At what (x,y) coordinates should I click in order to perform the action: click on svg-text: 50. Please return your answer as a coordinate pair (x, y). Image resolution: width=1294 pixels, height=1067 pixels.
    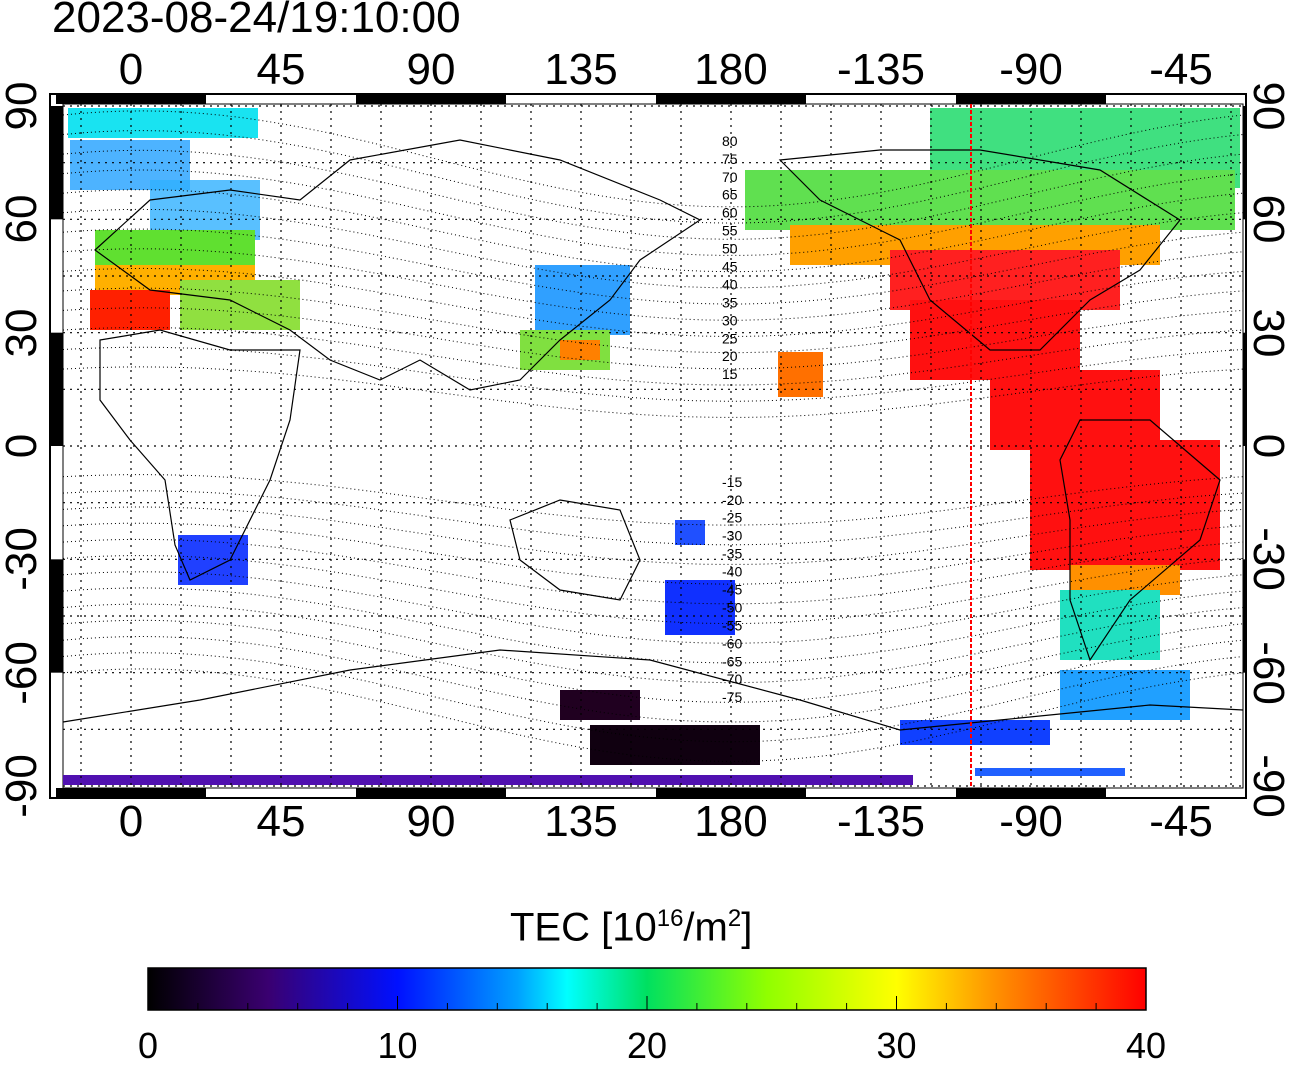
    Looking at the image, I should click on (730, 249).